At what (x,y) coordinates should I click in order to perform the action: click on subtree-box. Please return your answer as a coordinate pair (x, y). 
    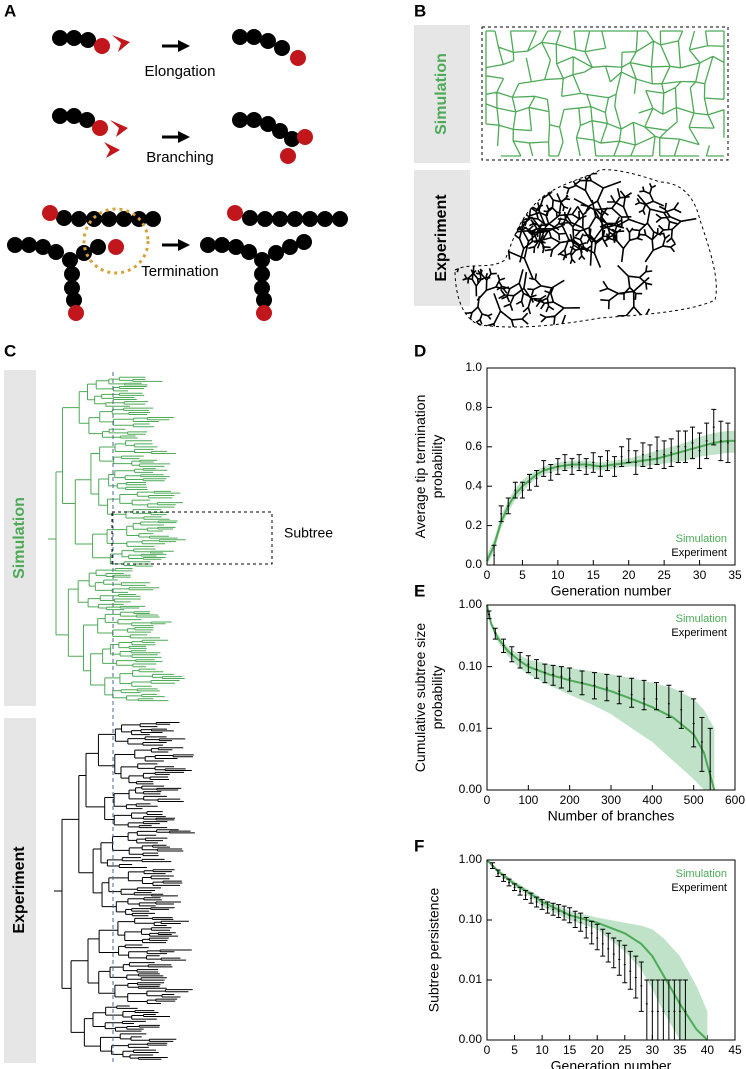
    Looking at the image, I should click on (192, 538).